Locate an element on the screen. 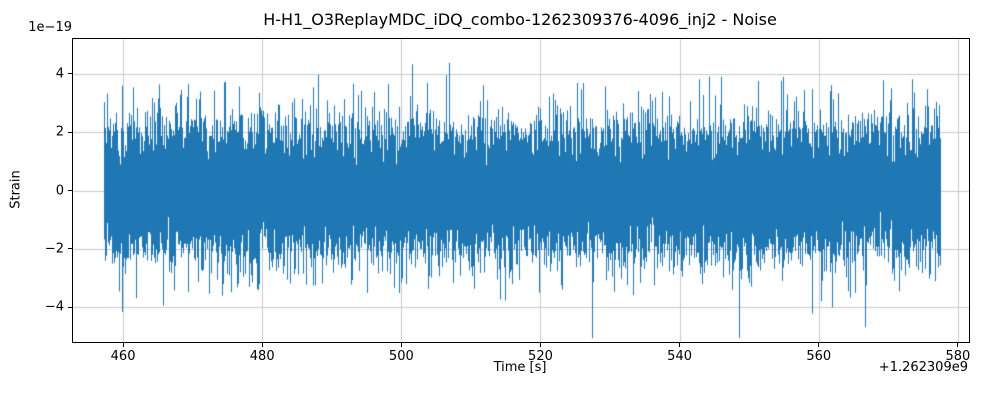  x-axis-offset-text: +1.262309e9 is located at coordinates (923, 367).